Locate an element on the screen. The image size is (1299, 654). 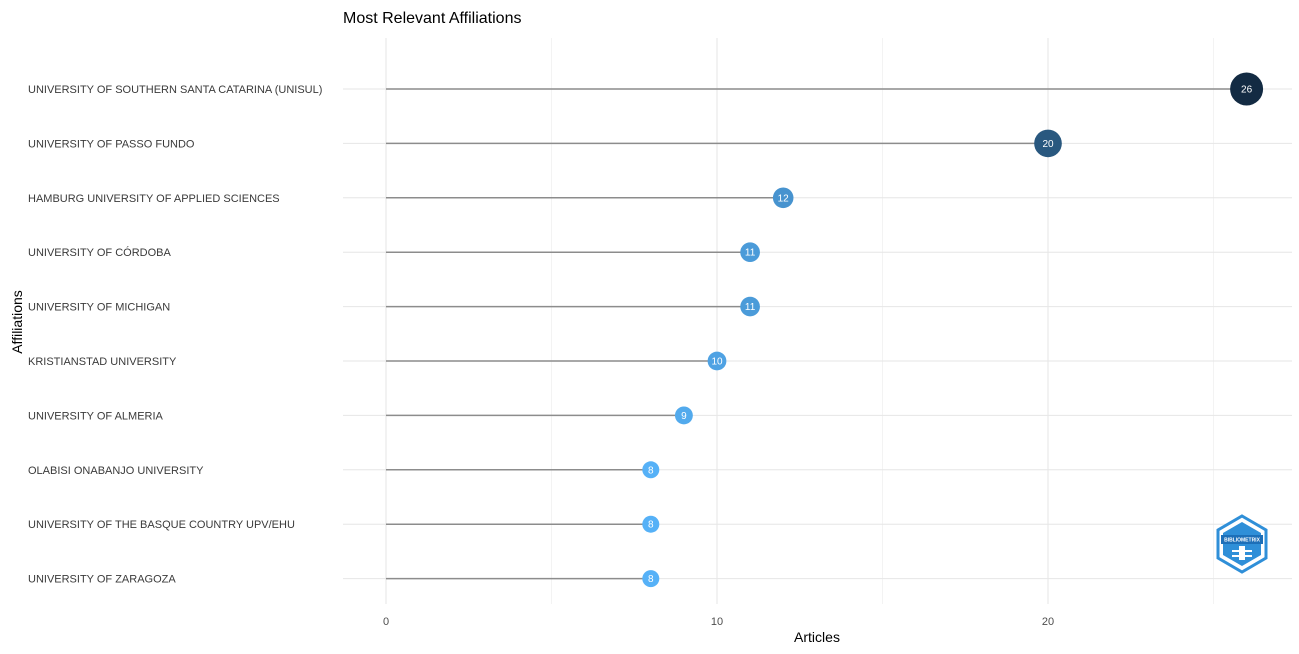
category-label: UNIVERSITY OF PASSO FUNDO is located at coordinates (111, 144).